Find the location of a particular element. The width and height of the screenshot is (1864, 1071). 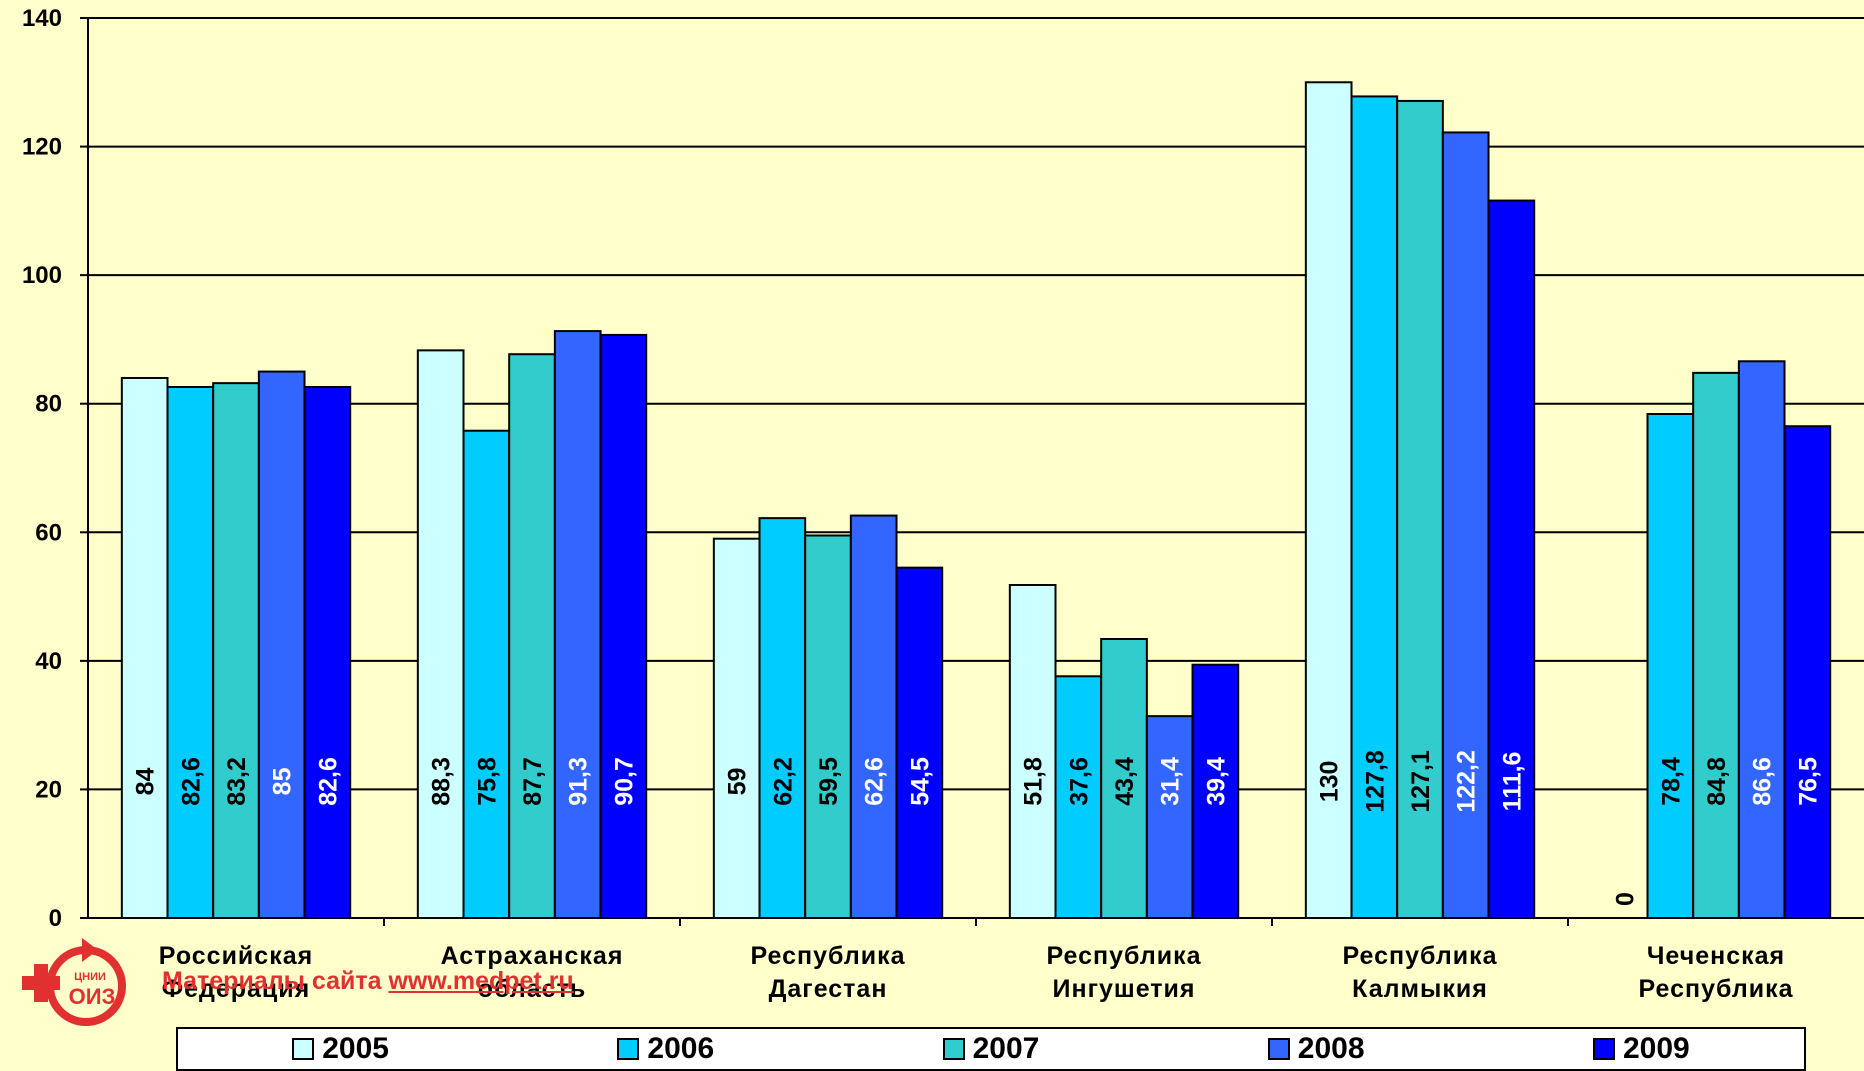

category-label: Российская is located at coordinates (236, 956).